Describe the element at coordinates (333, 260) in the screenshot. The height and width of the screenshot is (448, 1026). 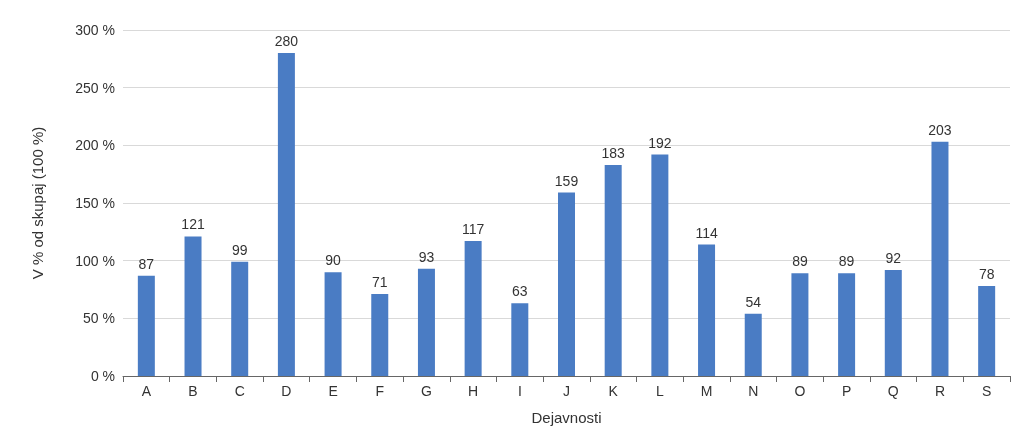
I see `data-label: 90` at that location.